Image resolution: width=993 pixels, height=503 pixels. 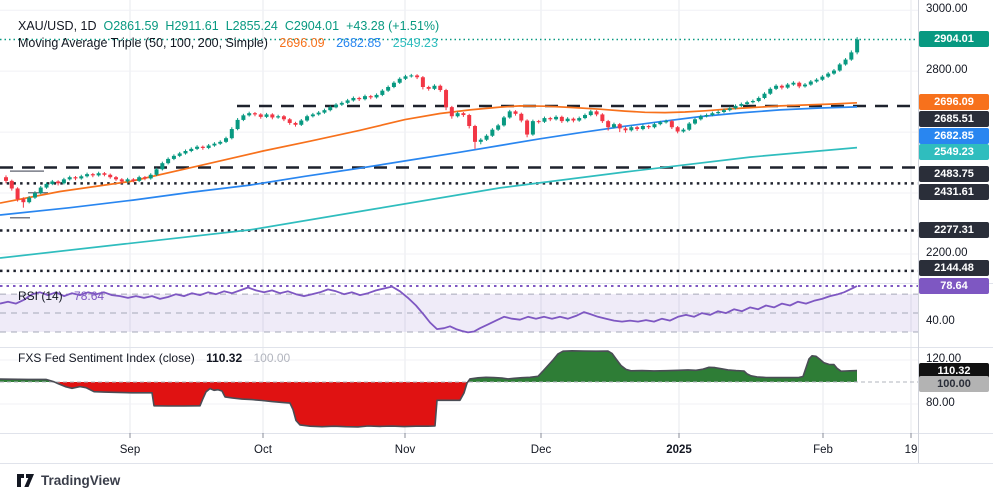 What do you see at coordinates (954, 384) in the screenshot?
I see `price-axis-badge: 100.00` at bounding box center [954, 384].